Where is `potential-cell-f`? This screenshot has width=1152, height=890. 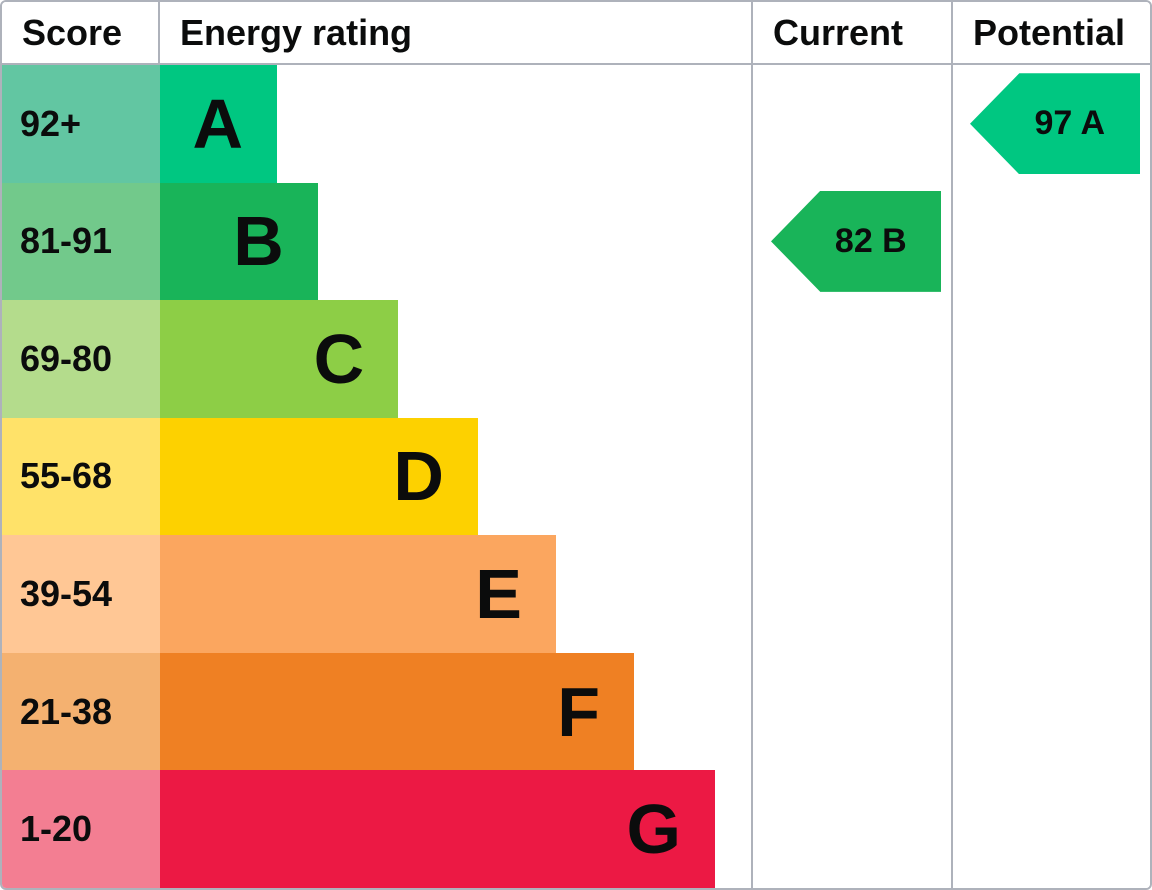 potential-cell-f is located at coordinates (1050, 711).